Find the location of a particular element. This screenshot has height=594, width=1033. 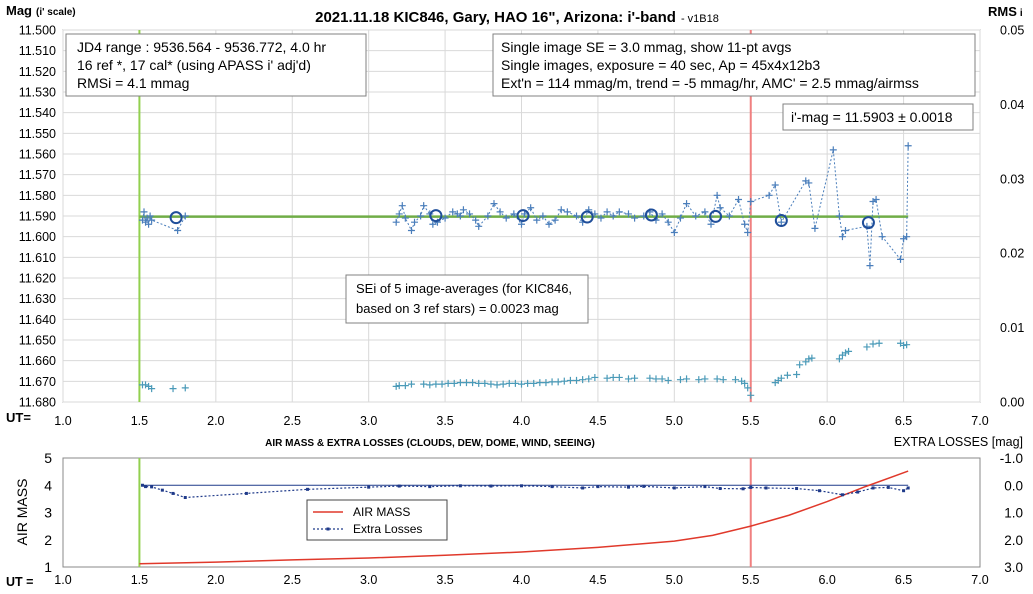

airmass-x-tick-label: 1.0 is located at coordinates (62, 580).